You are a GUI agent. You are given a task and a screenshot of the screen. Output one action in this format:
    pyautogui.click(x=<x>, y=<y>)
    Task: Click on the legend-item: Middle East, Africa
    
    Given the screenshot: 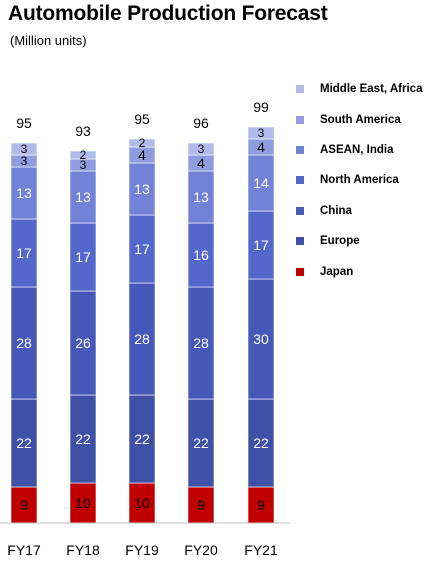 What is the action you would take?
    pyautogui.click(x=363, y=89)
    